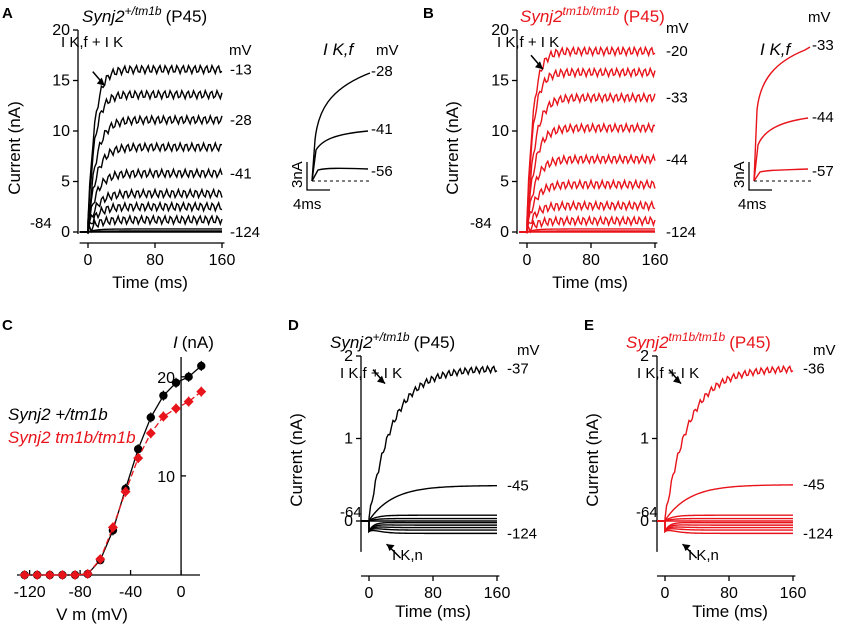 The image size is (850, 627). Describe the element at coordinates (382, 129) in the screenshot. I see `panel-a-inset-vlabel-2: -41` at that location.